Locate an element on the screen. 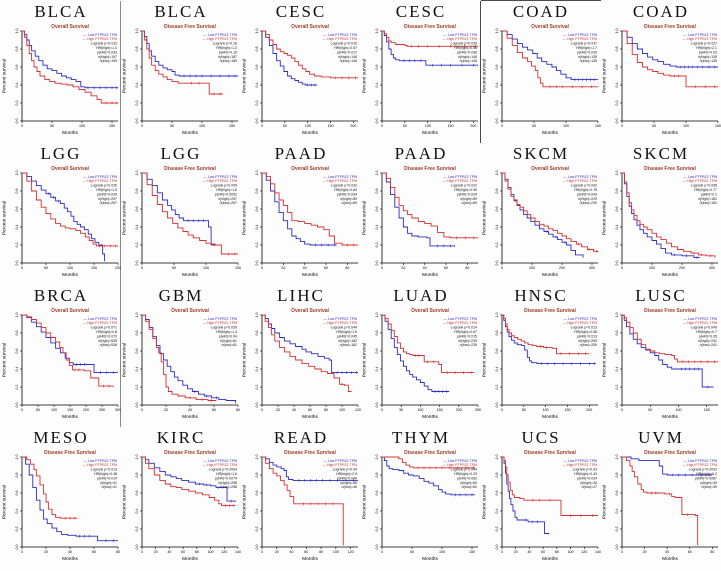 The width and height of the screenshot is (721, 571). x-tick-label: 250 is located at coordinates (102, 410).